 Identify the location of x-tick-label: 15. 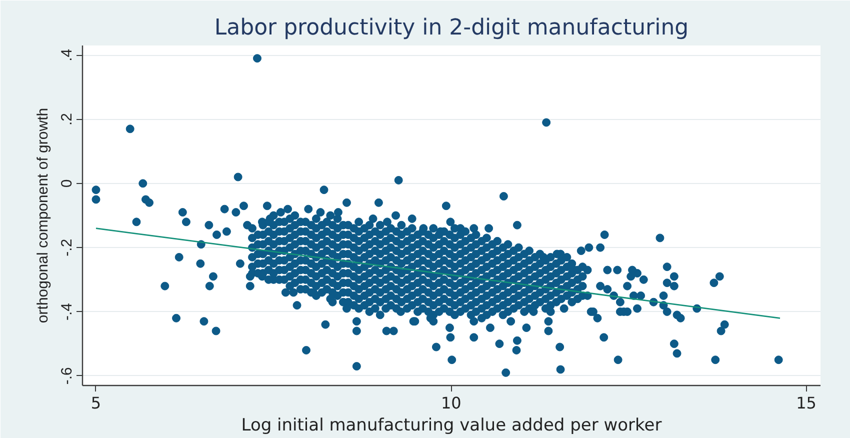
(806, 403).